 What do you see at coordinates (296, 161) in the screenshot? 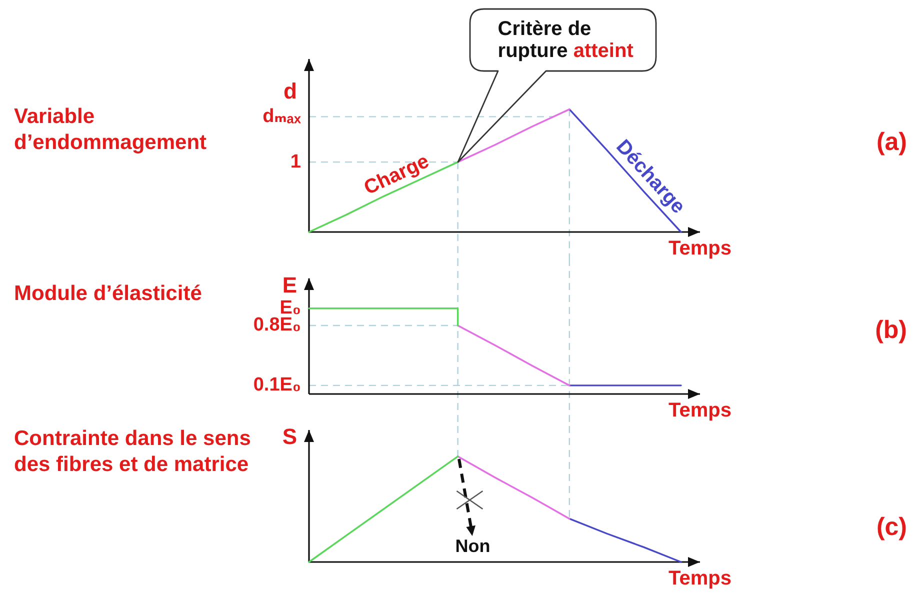
I see `ref-line-label: 1` at bounding box center [296, 161].